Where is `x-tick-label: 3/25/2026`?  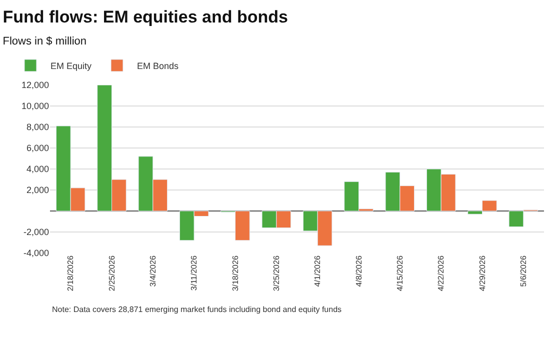
x-tick-label: 3/25/2026 is located at coordinates (277, 273).